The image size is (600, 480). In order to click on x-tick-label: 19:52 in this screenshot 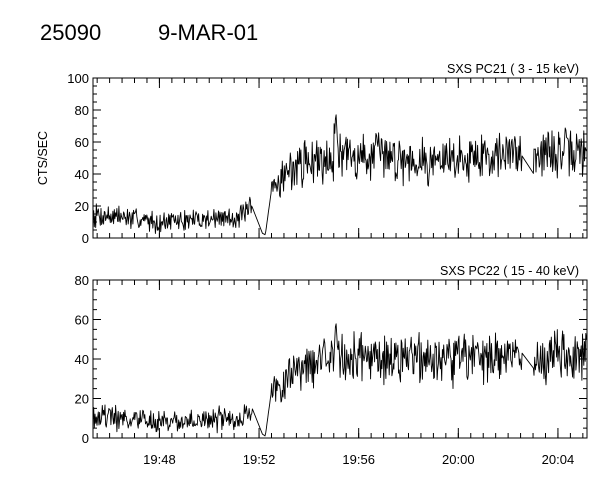, I will do `click(259, 459)`.